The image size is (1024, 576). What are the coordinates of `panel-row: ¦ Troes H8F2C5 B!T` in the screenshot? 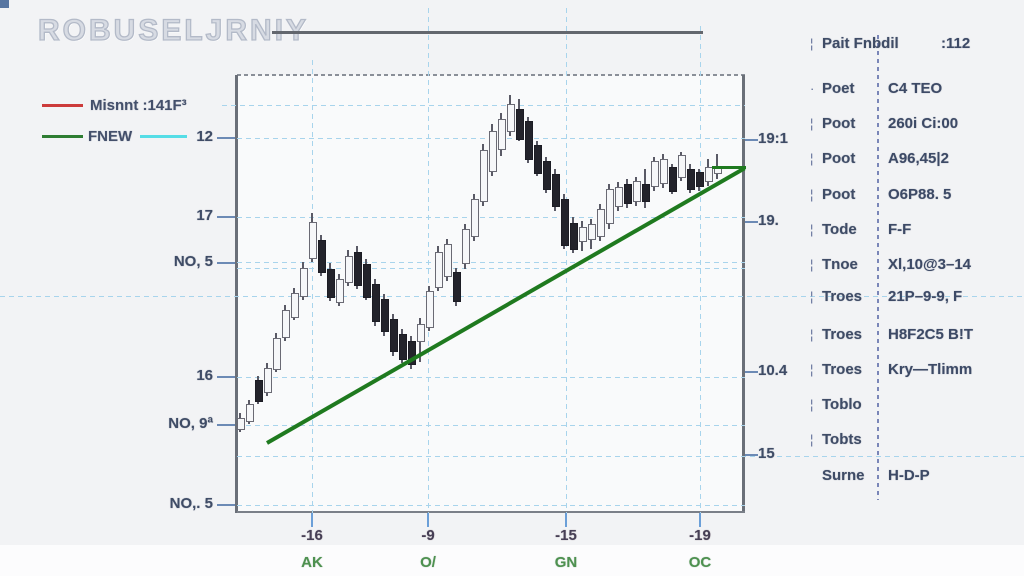 It's located at (912, 336).